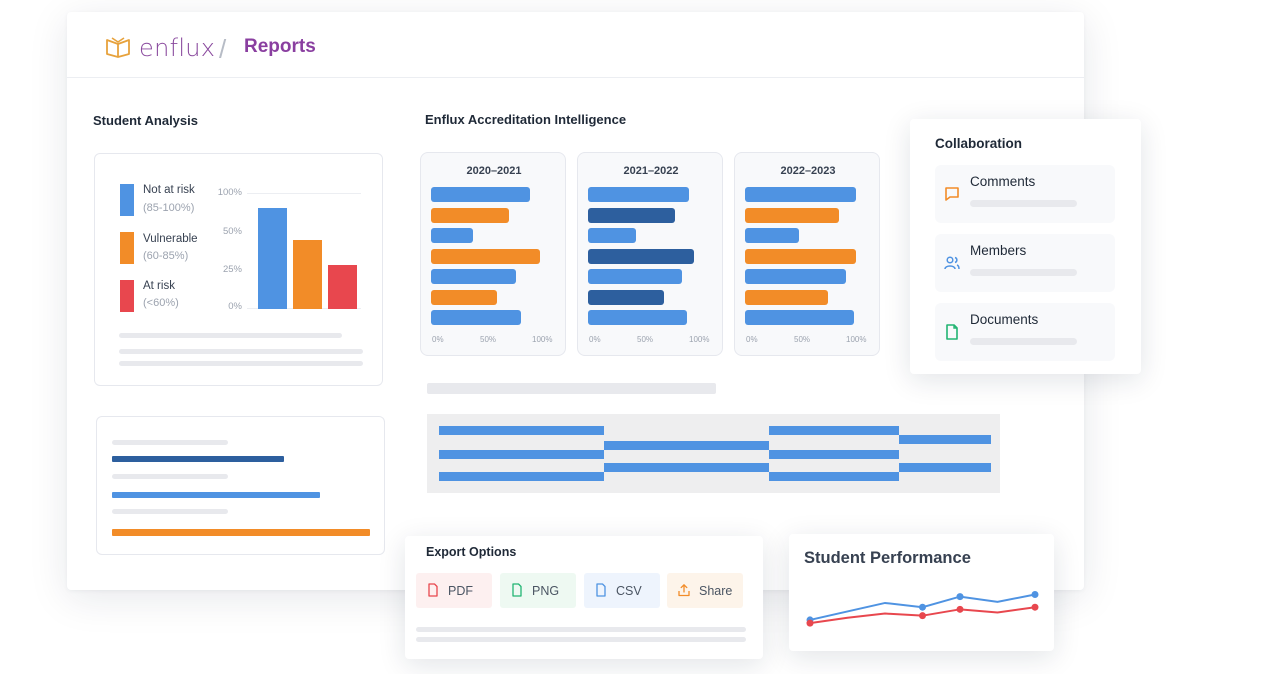 Image resolution: width=1280 pixels, height=674 pixels. What do you see at coordinates (216, 495) in the screenshot?
I see `progress-bar-blue` at bounding box center [216, 495].